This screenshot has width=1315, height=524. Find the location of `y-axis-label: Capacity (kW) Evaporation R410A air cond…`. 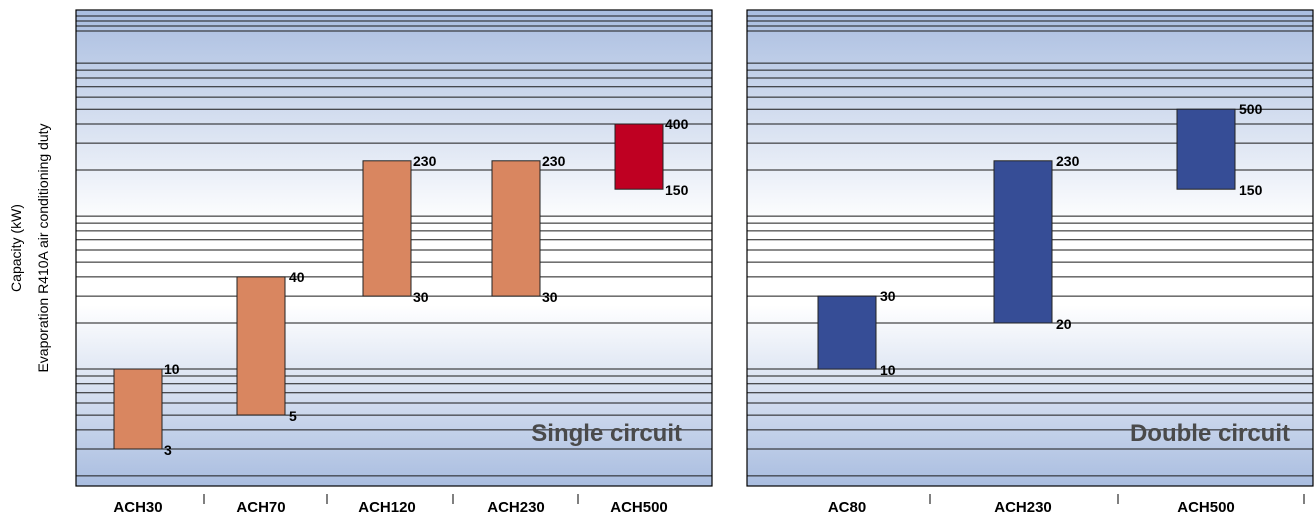

y-axis-label: Capacity (kW) Evaporation R410A air cond… is located at coordinates (29, 247).